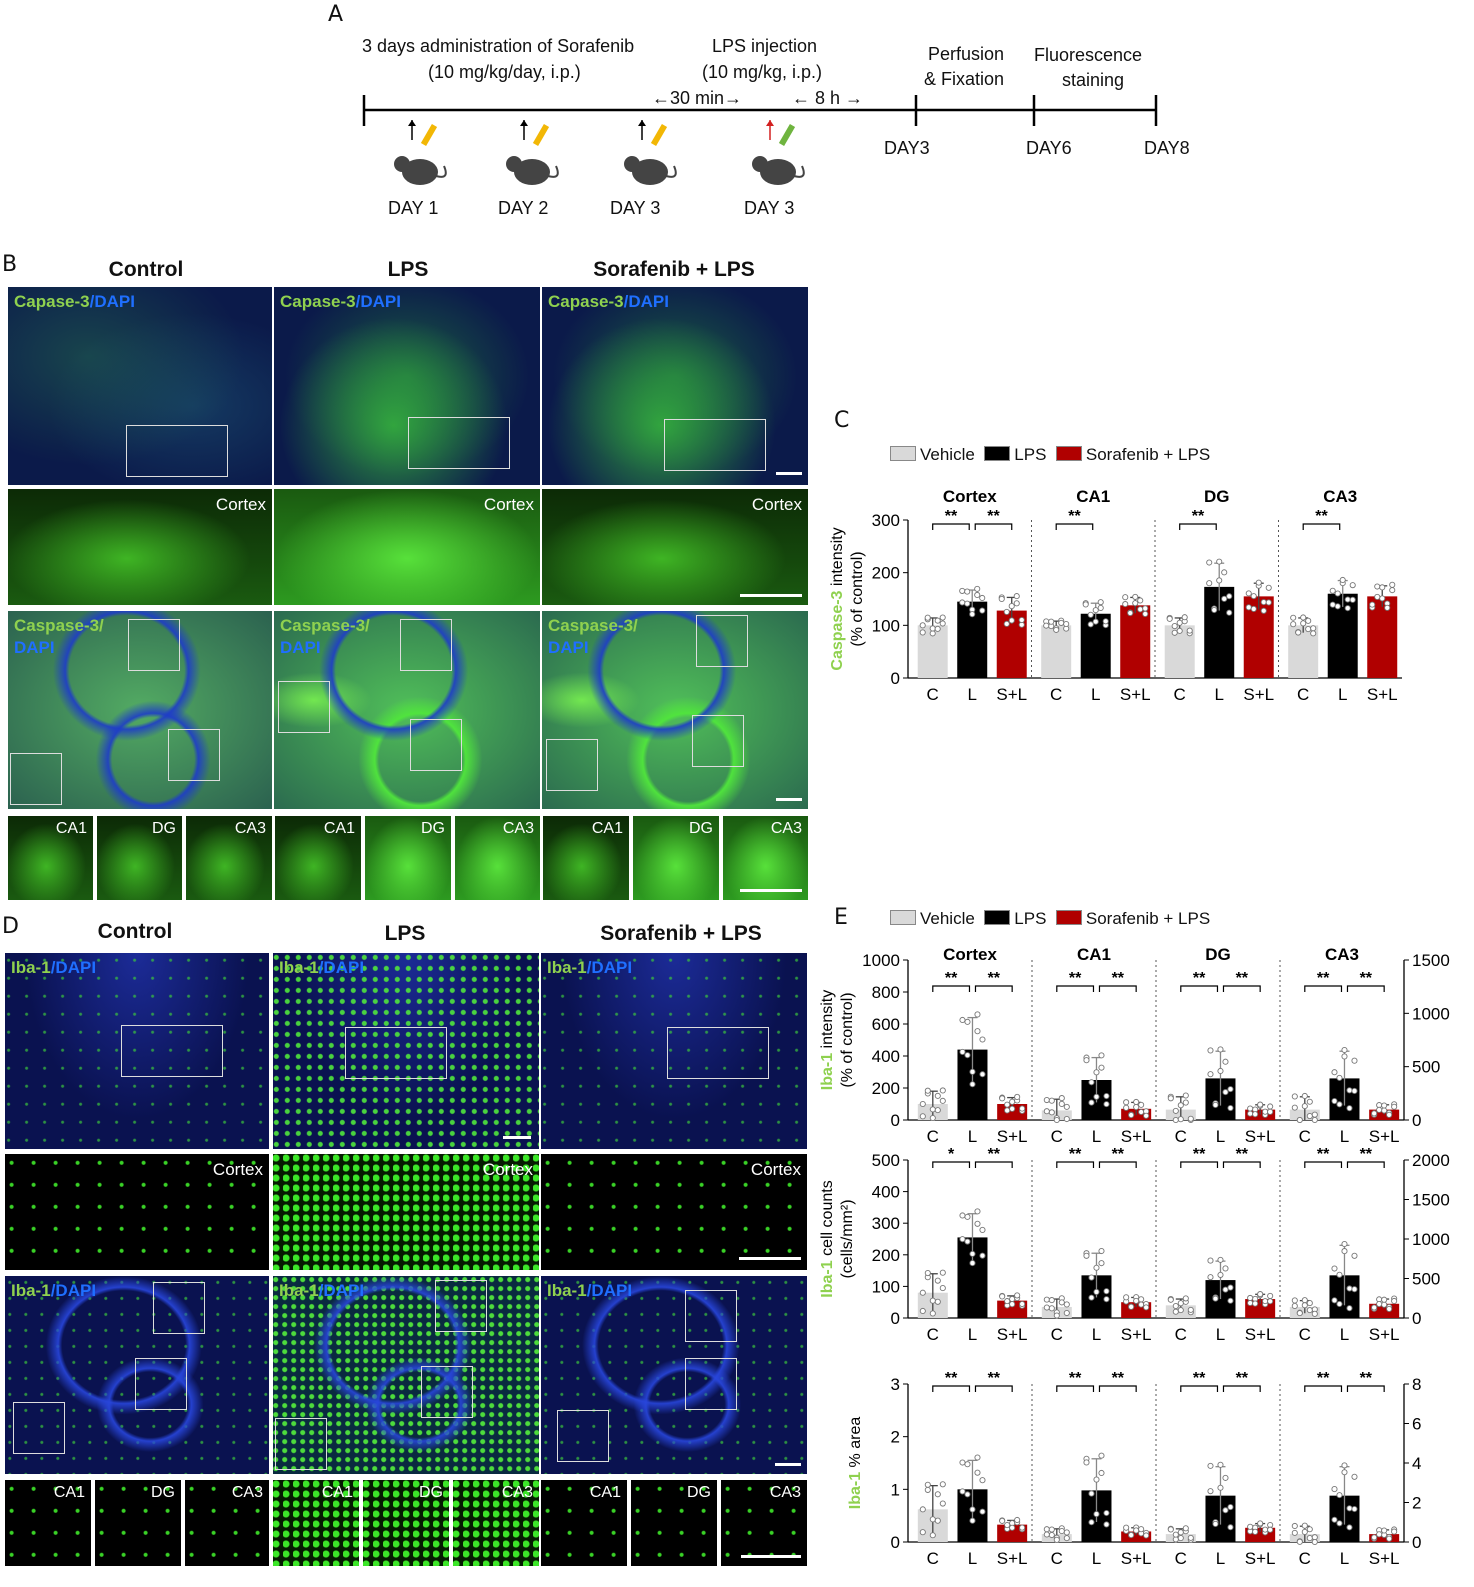 Image resolution: width=1474 pixels, height=1587 pixels. I want to click on cortex-label: Cortex, so click(775, 1169).